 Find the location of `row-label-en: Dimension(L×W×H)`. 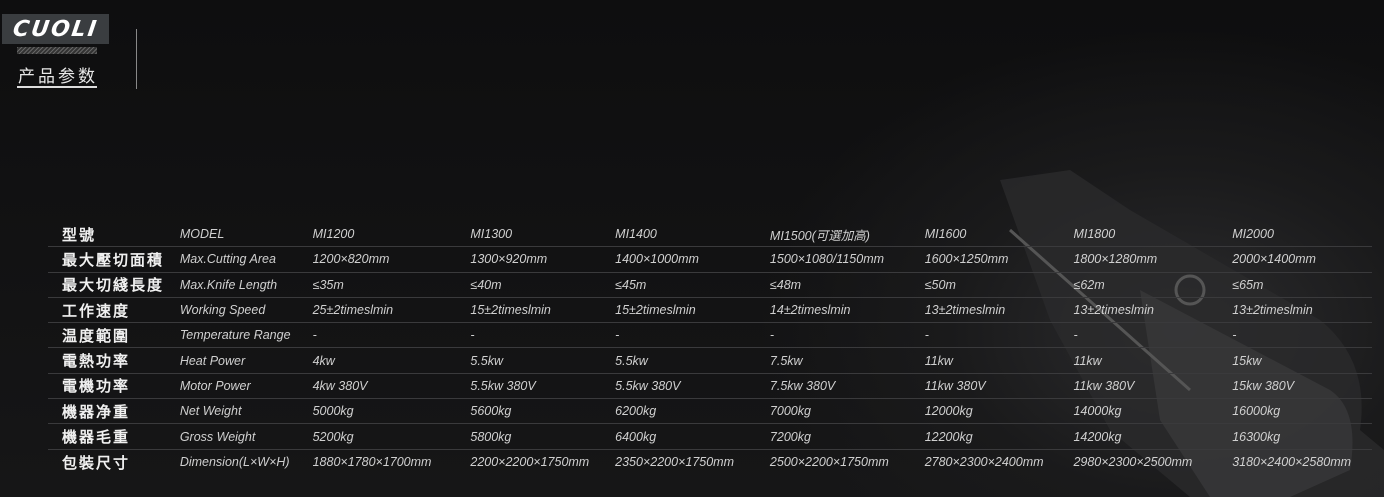

row-label-en: Dimension(L×W×H) is located at coordinates (234, 462).